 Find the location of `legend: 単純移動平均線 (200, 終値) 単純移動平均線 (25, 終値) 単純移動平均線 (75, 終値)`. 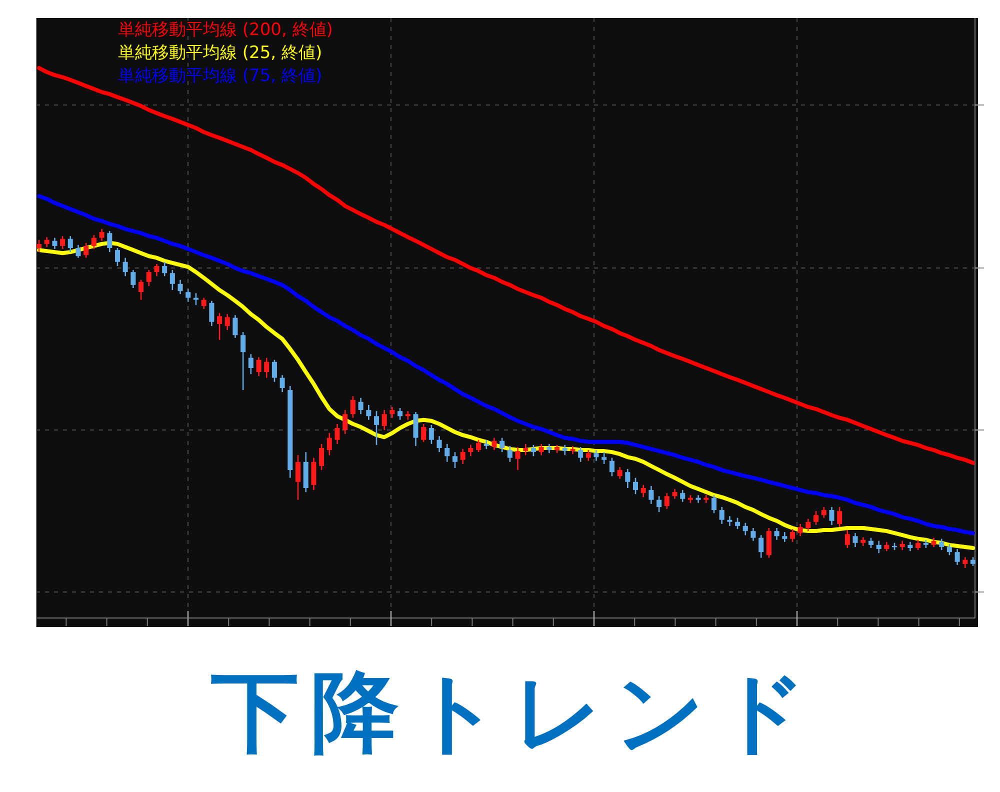

legend: 単純移動平均線 (200, 終値) 単純移動平均線 (25, 終値) 単純移動平均線 (75, 終値) is located at coordinates (225, 53).